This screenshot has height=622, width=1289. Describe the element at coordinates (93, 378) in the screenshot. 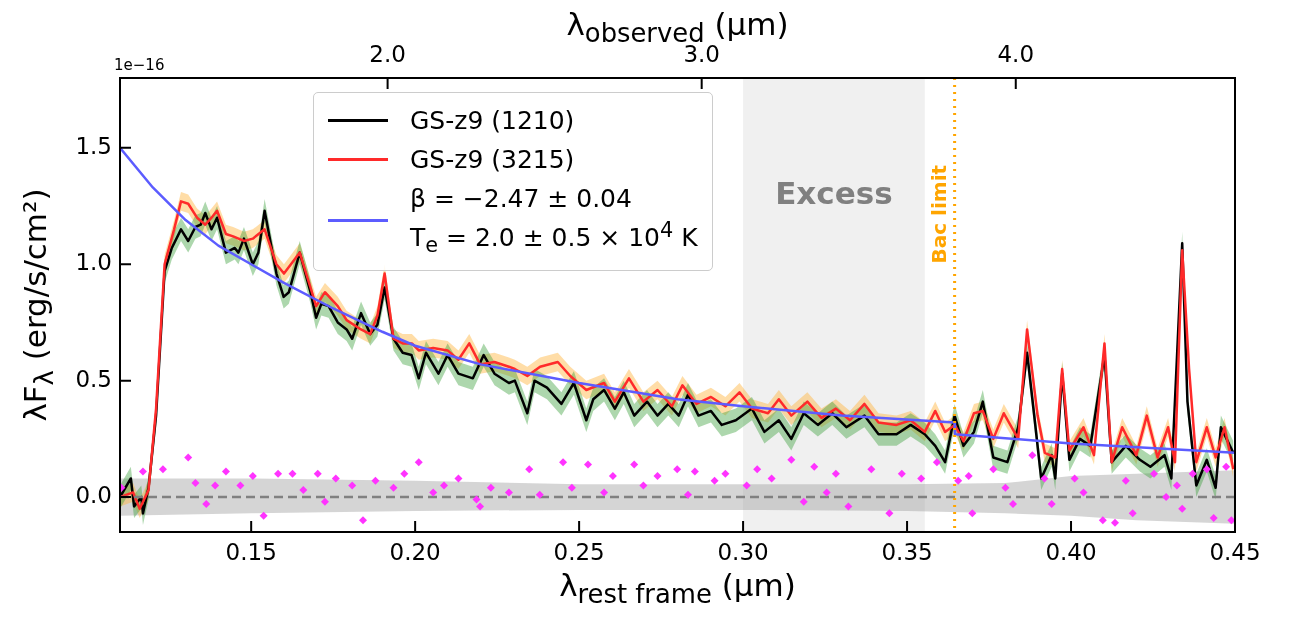

I see `y-tick-label: 0.5` at that location.